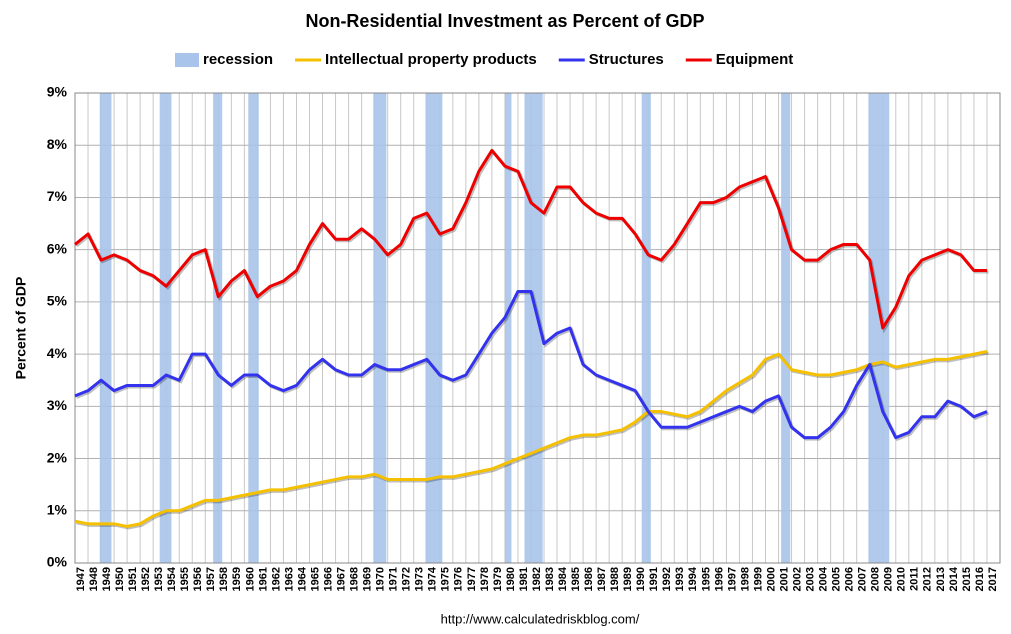 The height and width of the screenshot is (634, 1011). I want to click on x-tick-label: 2011, so click(915, 579).